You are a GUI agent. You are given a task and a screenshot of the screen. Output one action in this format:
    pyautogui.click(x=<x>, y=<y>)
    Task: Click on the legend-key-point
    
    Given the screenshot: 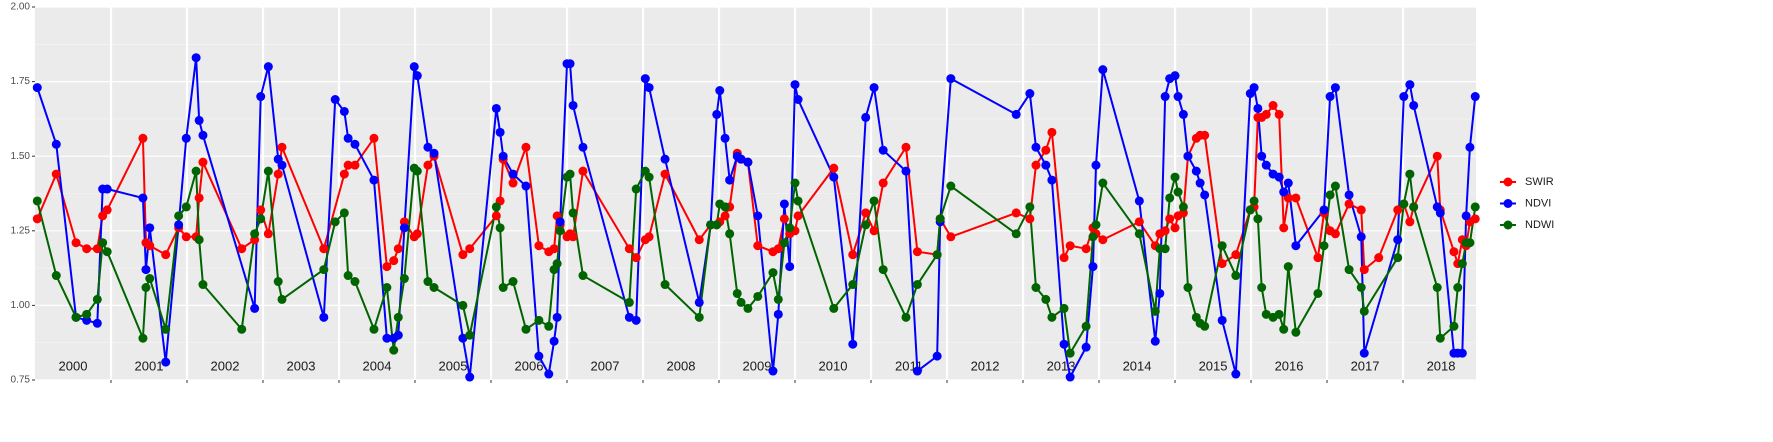 What is the action you would take?
    pyautogui.click(x=1508, y=182)
    